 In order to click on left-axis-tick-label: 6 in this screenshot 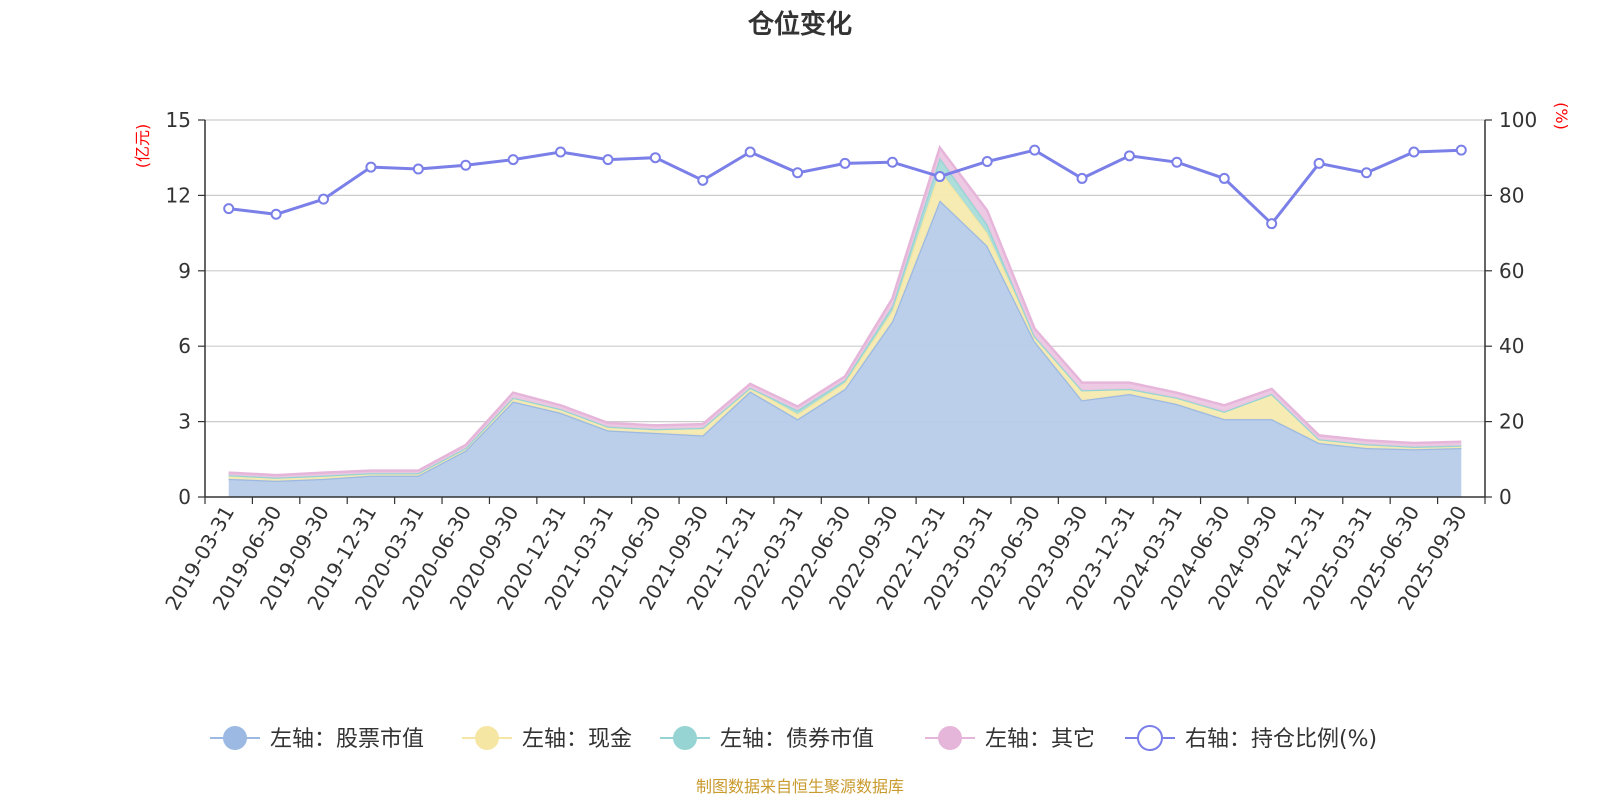, I will do `click(184, 346)`.